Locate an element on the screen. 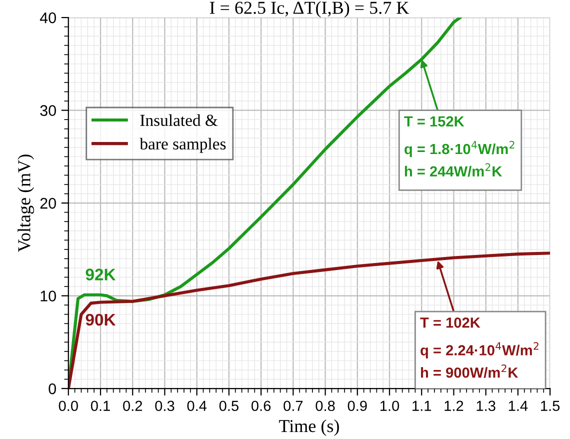 The height and width of the screenshot is (439, 570). x-tick-label: 0.9 is located at coordinates (357, 406).